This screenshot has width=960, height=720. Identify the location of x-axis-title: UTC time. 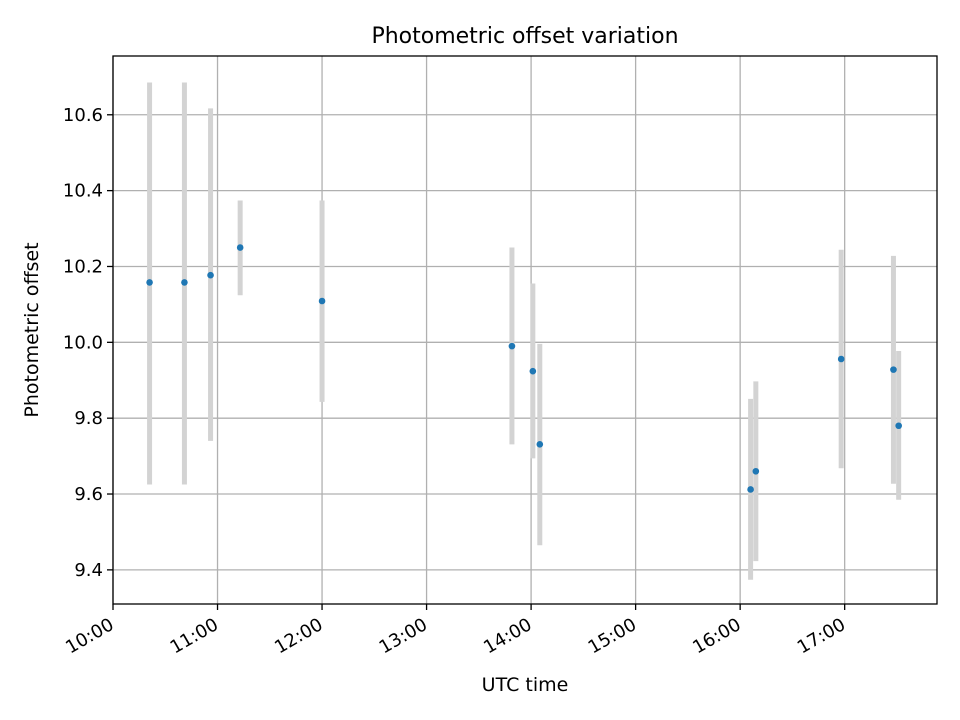
(525, 685).